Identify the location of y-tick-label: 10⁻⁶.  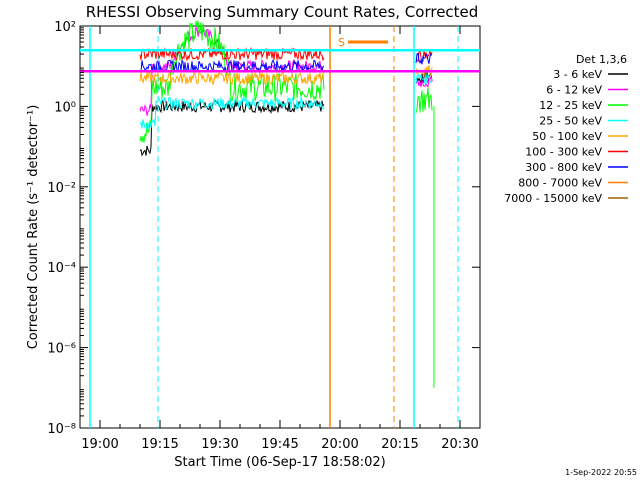
(61, 349).